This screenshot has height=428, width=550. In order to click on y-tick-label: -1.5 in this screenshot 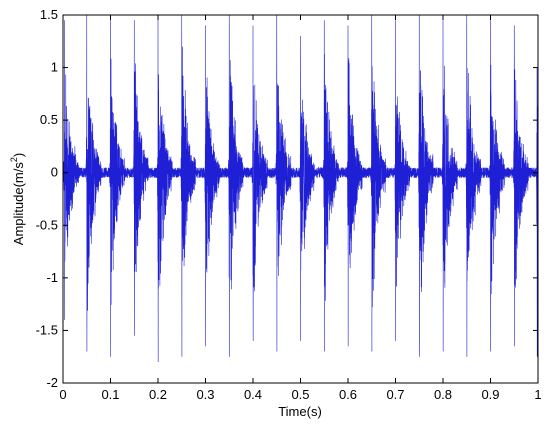, I will do `click(47, 329)`.